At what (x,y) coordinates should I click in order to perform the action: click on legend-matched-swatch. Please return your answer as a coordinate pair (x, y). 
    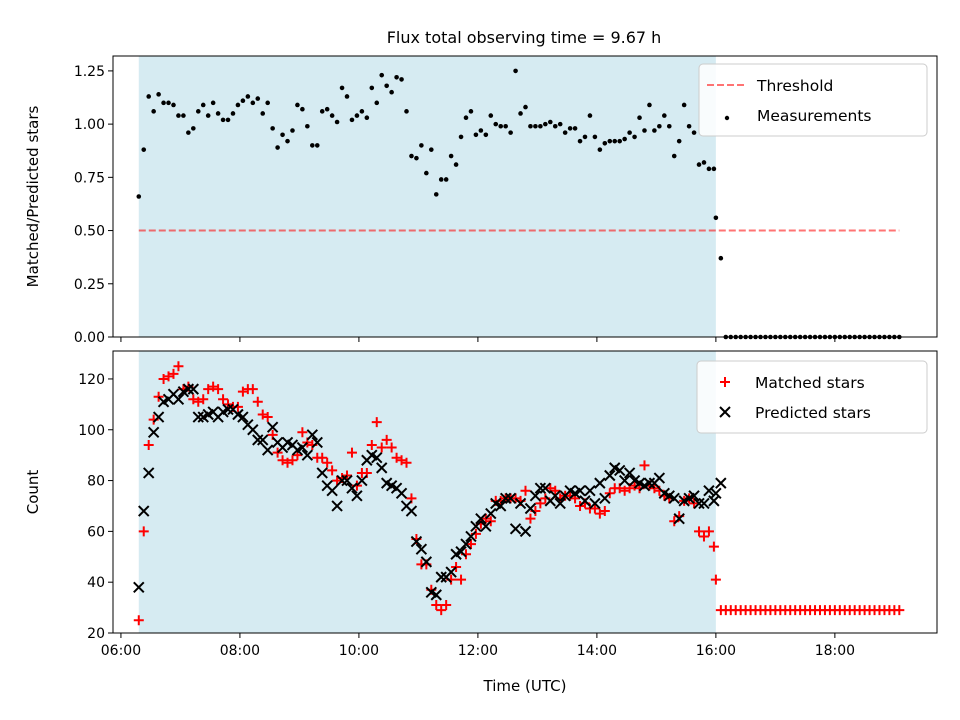
    Looking at the image, I should click on (725, 382).